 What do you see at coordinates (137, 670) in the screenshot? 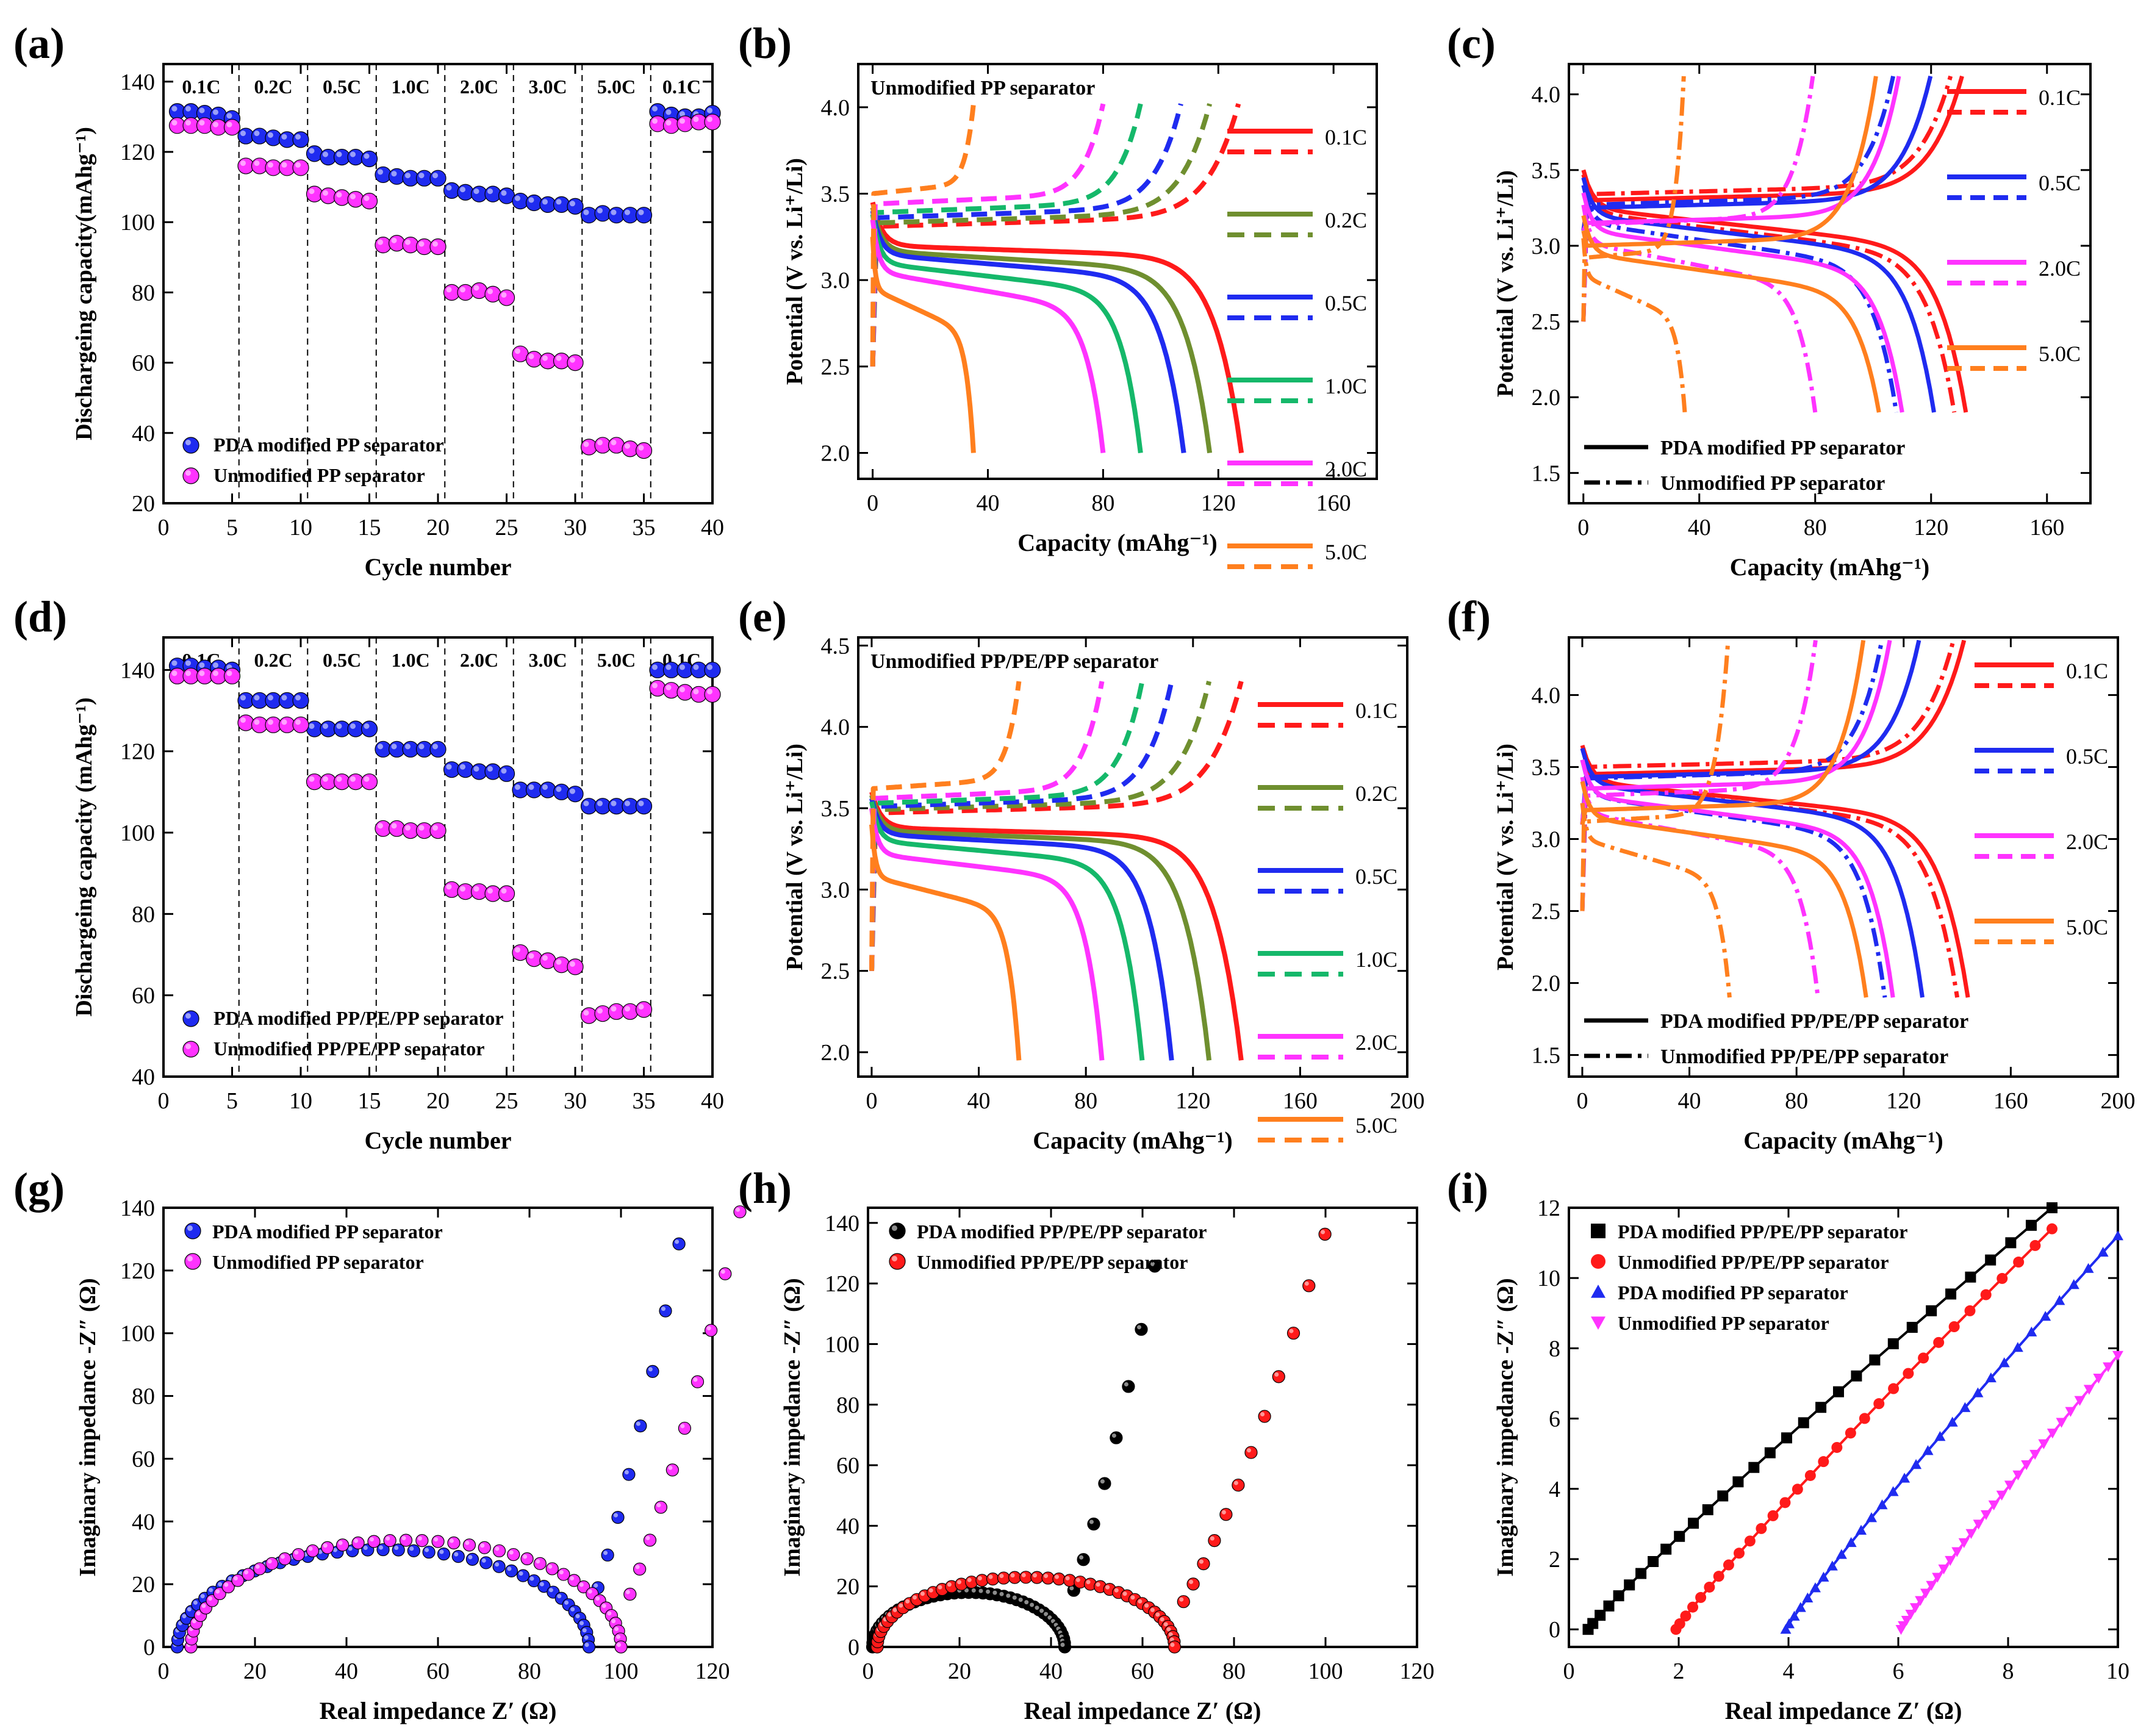
I see `y-tick-label: 140` at bounding box center [137, 670].